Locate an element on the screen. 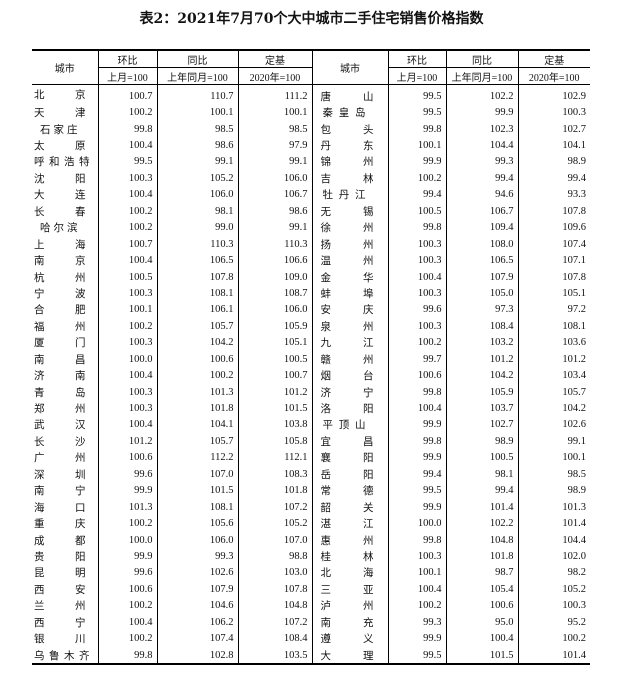 This screenshot has height=686, width=623. base-value: 100.7 is located at coordinates (274, 375).